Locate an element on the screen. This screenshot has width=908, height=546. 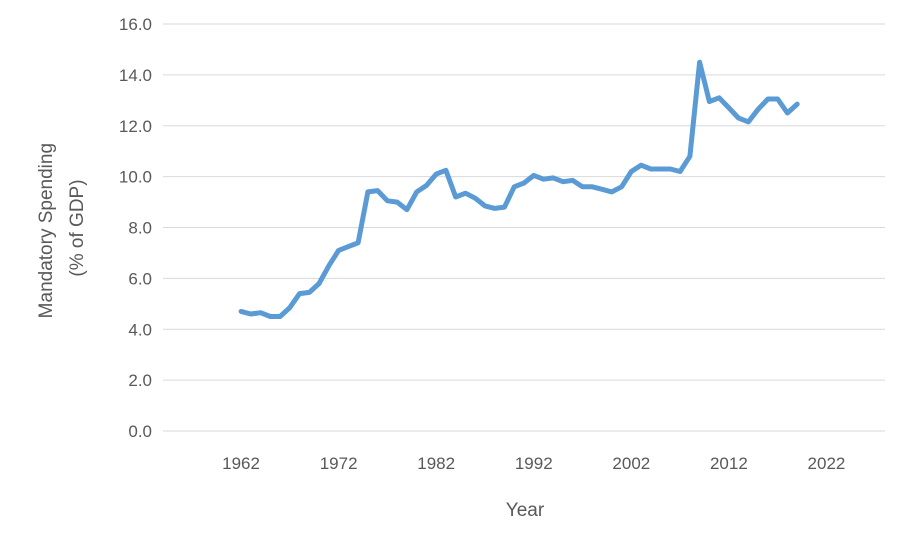
x-tick-label: 2002 is located at coordinates (631, 463).